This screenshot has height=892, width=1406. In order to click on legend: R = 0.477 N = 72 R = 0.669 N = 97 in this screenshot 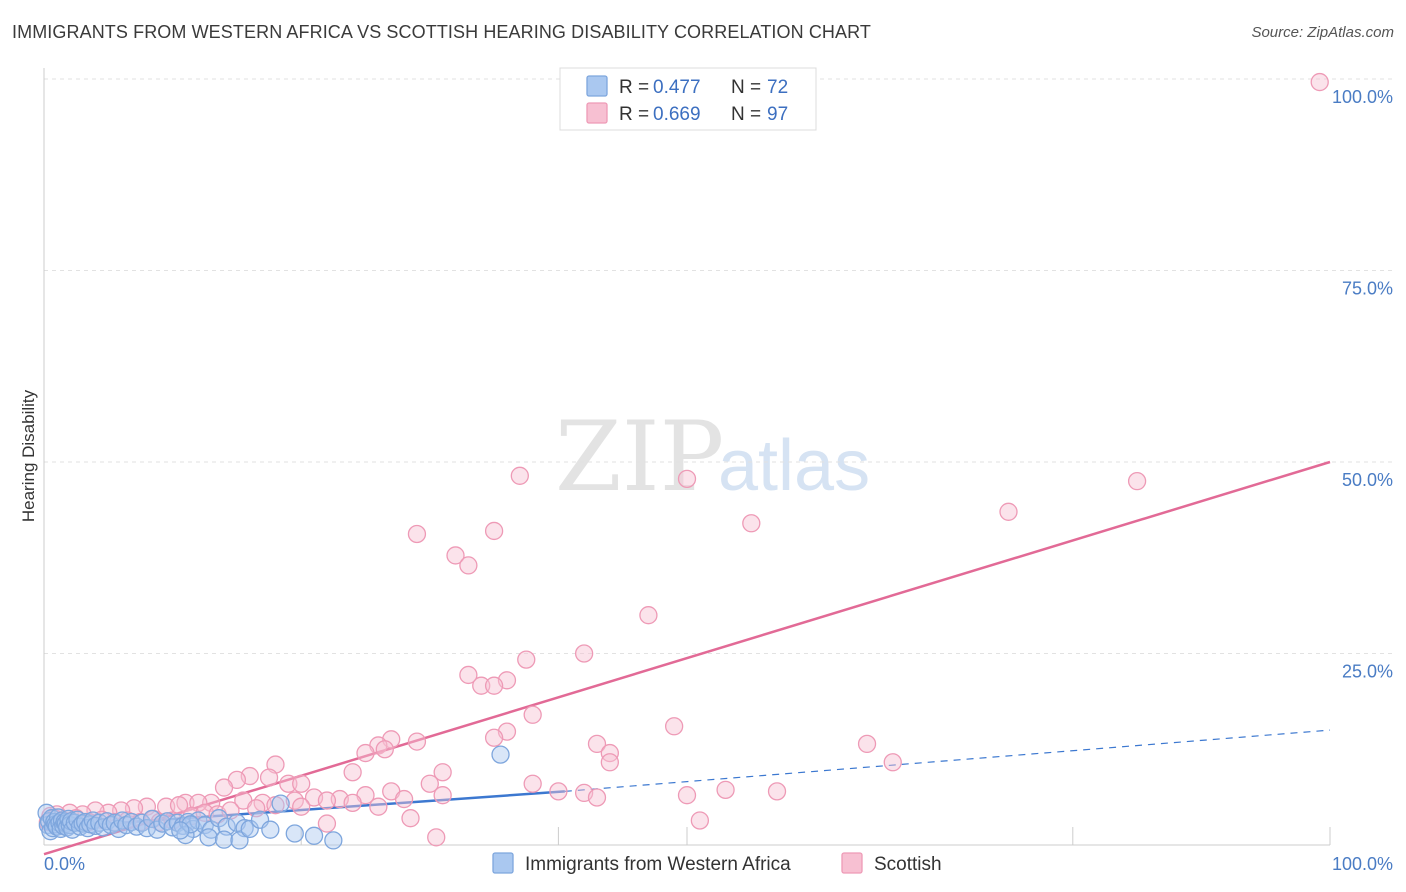, I will do `click(688, 99)`.